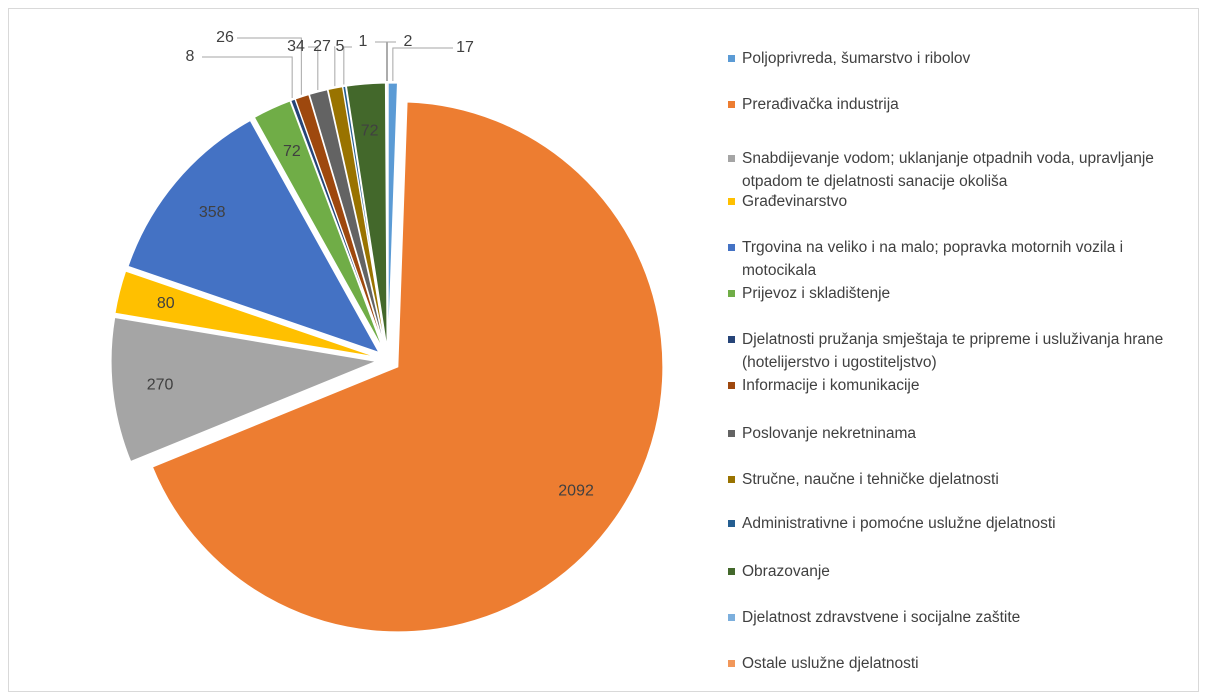 The width and height of the screenshot is (1208, 700). I want to click on legend-label: Informacije i komunikacije, so click(831, 385).